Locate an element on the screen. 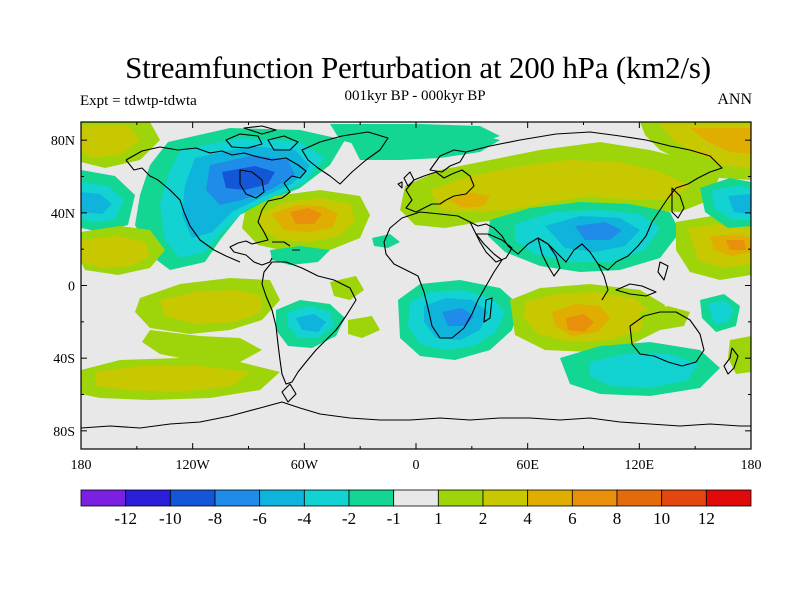 This screenshot has height=600, width=800. y-tick-label: 0 is located at coordinates (71, 287).